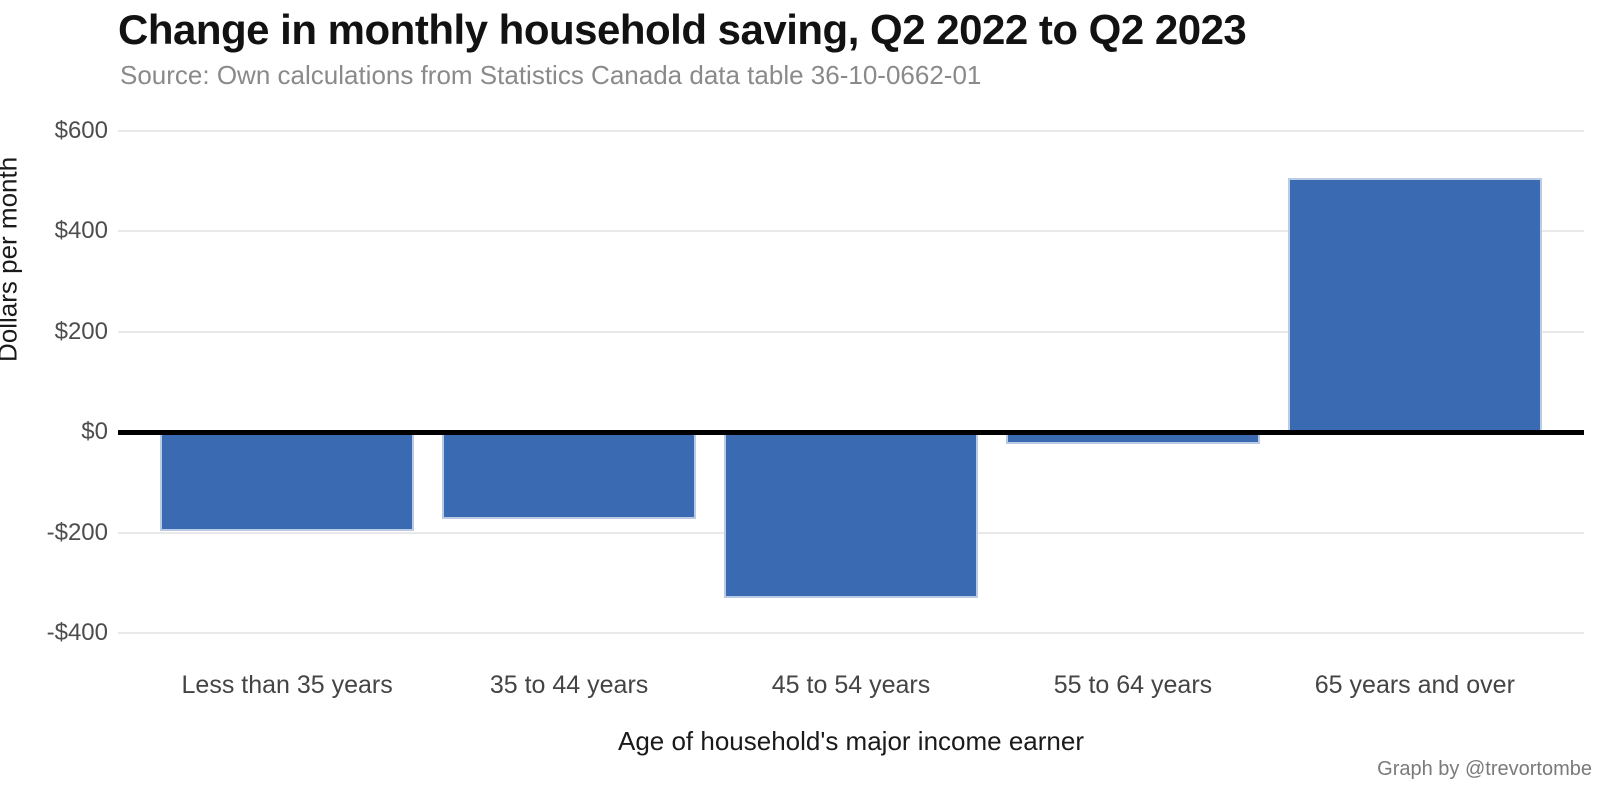 Image resolution: width=1600 pixels, height=800 pixels. I want to click on x-tick-label: Less than 35 years, so click(287, 685).